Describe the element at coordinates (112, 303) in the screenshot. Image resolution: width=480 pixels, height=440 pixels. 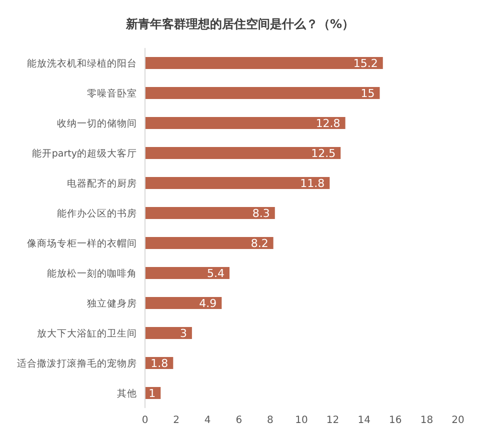
I see `y-tick-label: 独立健身房` at that location.